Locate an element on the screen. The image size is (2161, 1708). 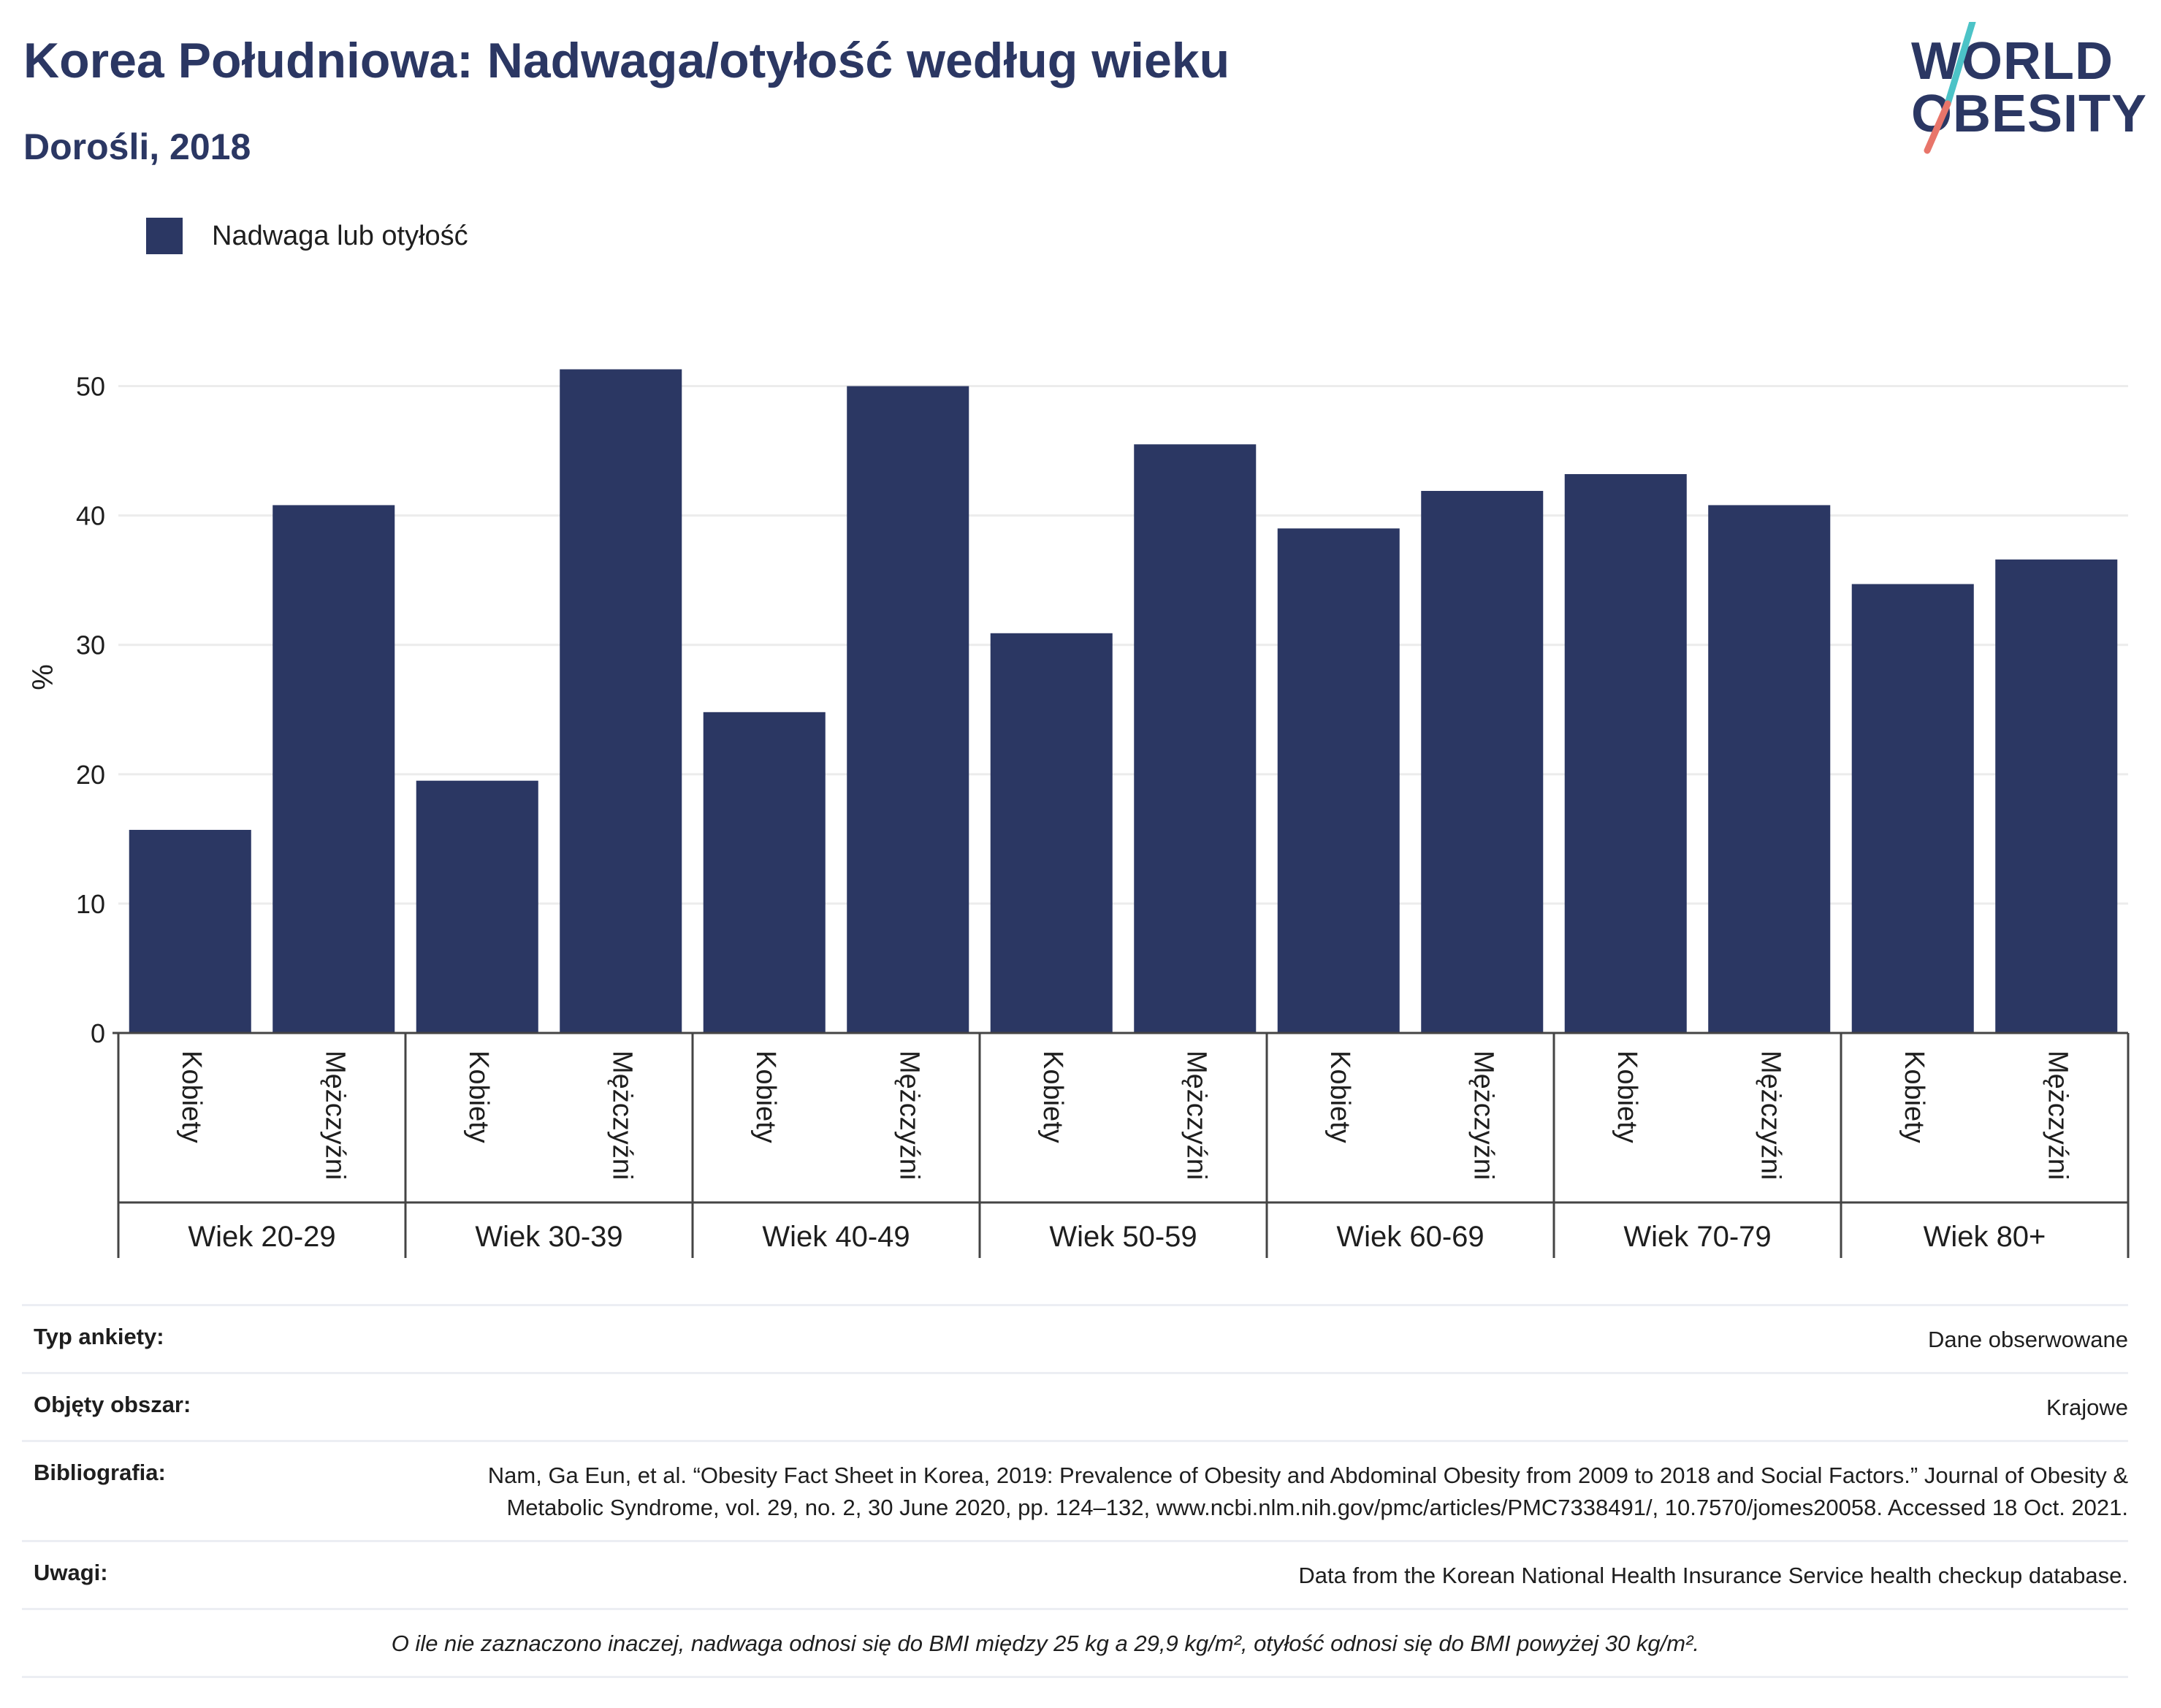
y-tick-label: 50 is located at coordinates (91, 387).